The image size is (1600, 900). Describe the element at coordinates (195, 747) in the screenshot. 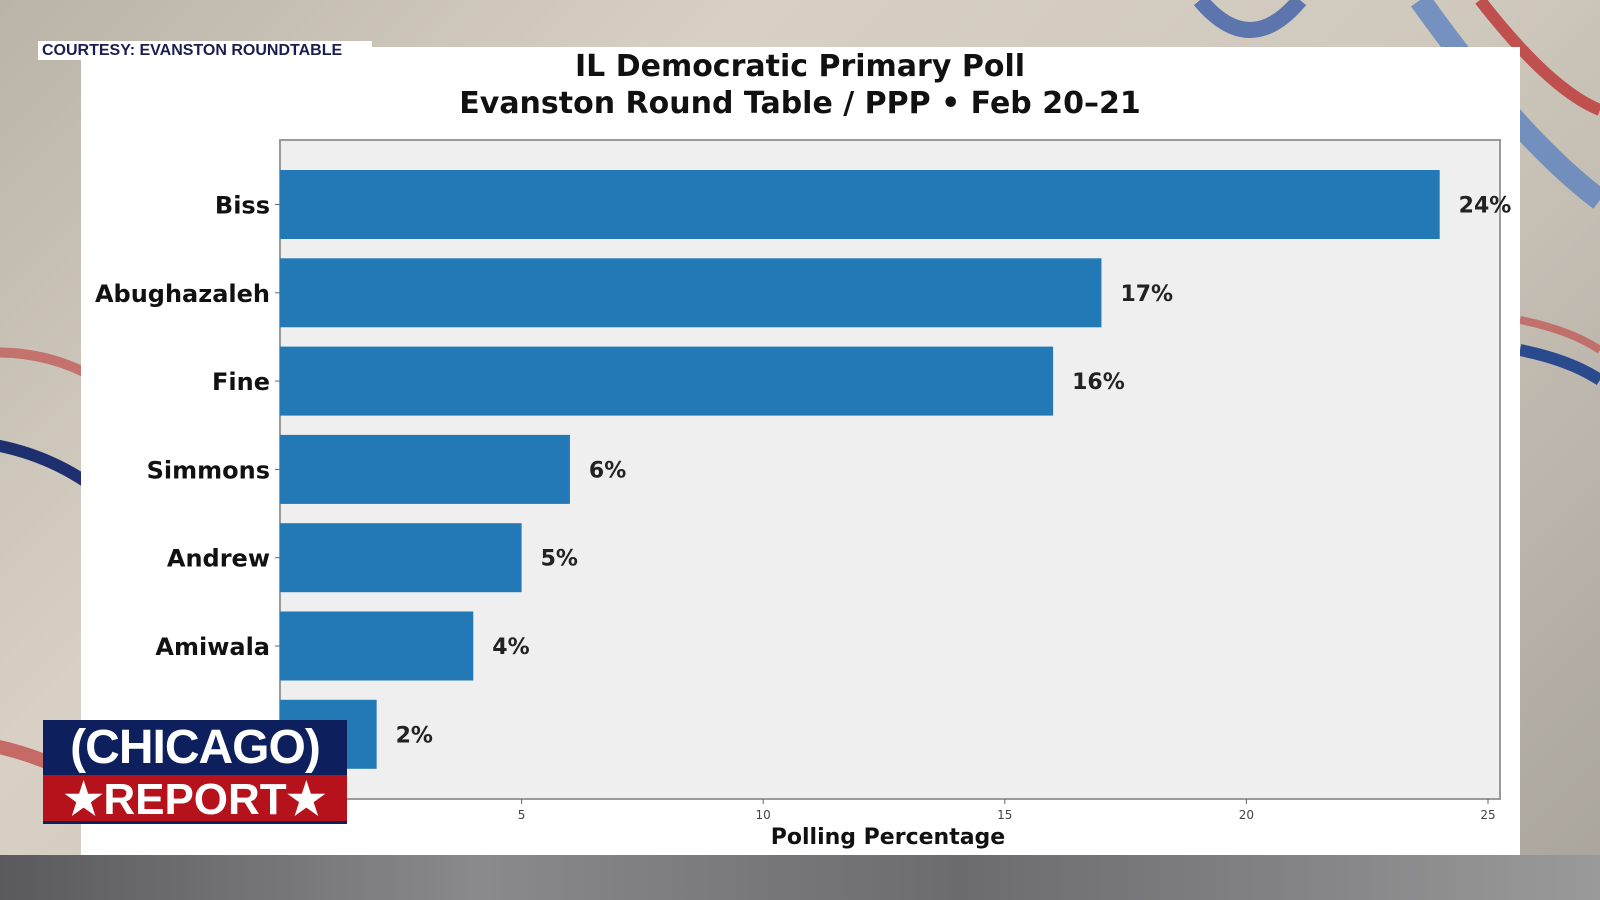

I see `logo-line1: (CHICAGO)` at that location.